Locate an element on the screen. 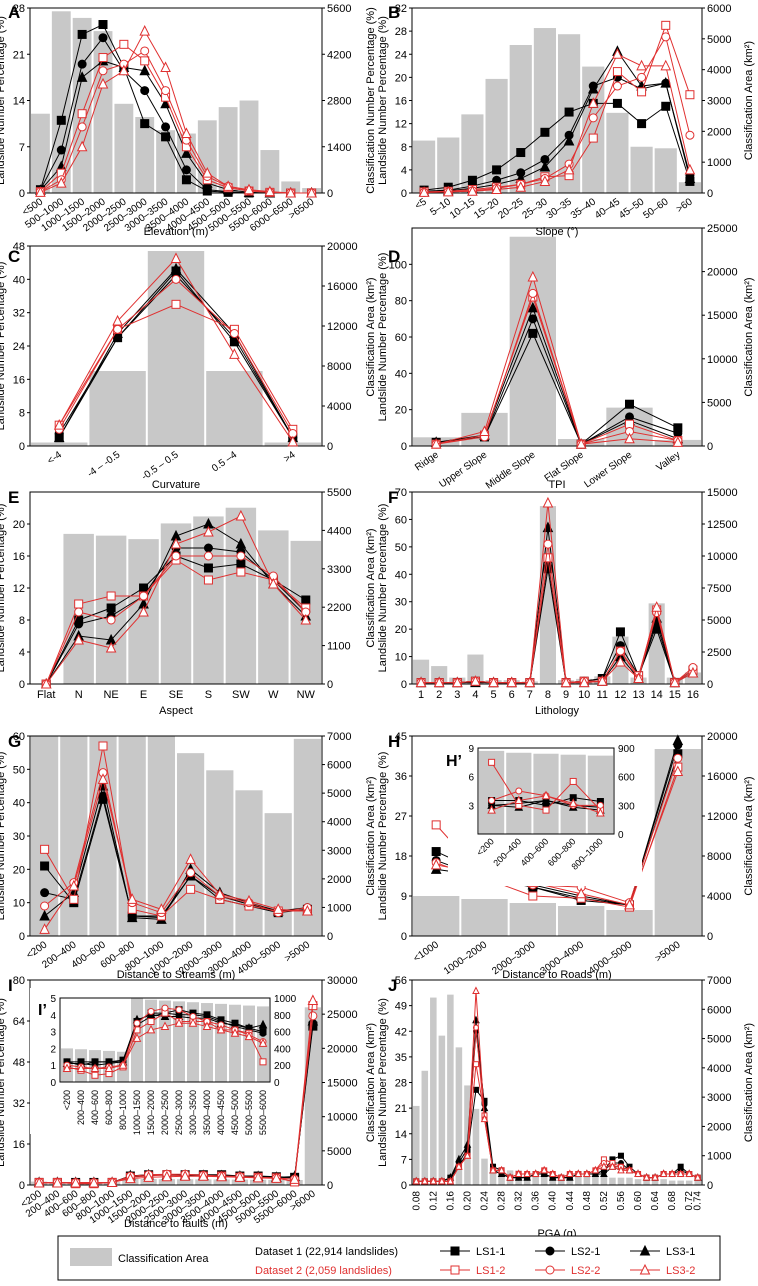  y-tick-label: 12 is located at coordinates (401, 125).